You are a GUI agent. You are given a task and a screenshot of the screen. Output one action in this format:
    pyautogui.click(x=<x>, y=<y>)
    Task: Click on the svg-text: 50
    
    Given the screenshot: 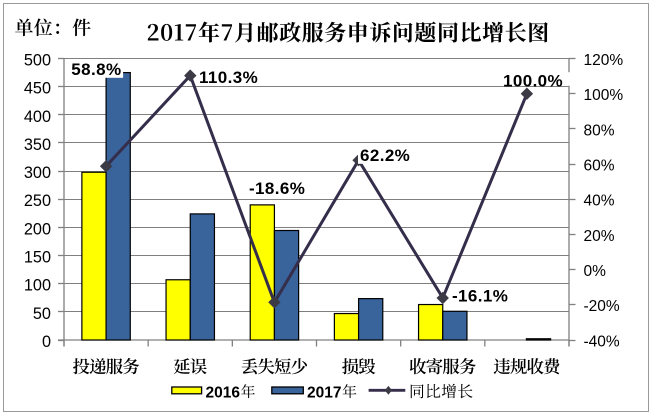 What is the action you would take?
    pyautogui.click(x=42, y=314)
    